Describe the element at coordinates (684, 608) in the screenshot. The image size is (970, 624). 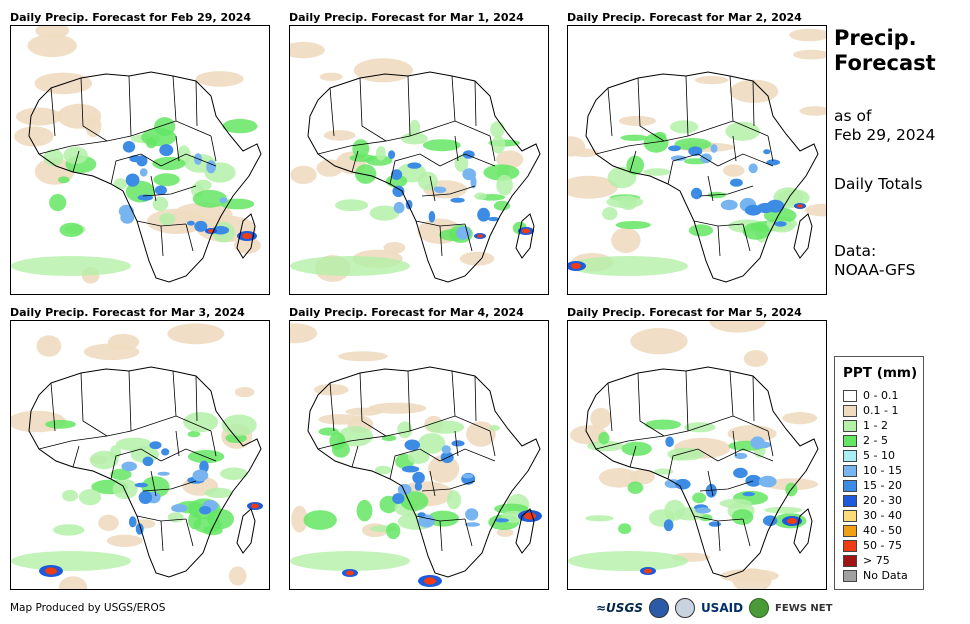
I see `state-seal-icon` at that location.